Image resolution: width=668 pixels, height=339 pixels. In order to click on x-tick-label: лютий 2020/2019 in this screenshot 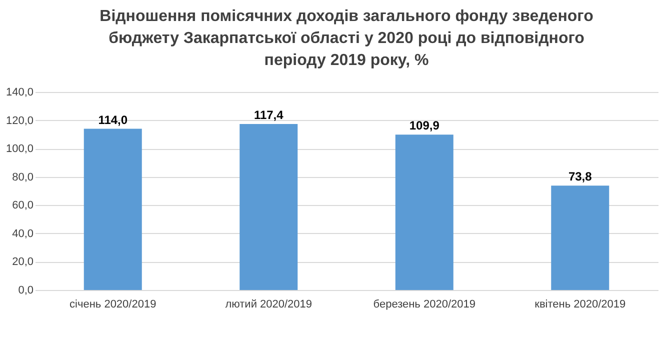, I will do `click(268, 304)`.